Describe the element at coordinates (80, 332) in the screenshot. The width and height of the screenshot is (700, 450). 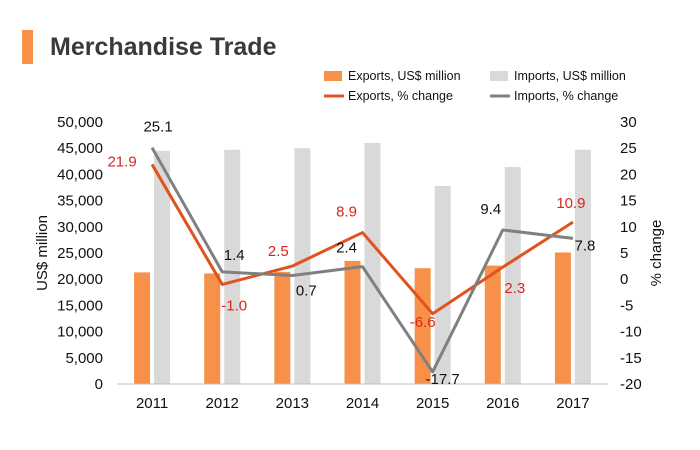
I see `y-left-tick-label: 10,000` at that location.